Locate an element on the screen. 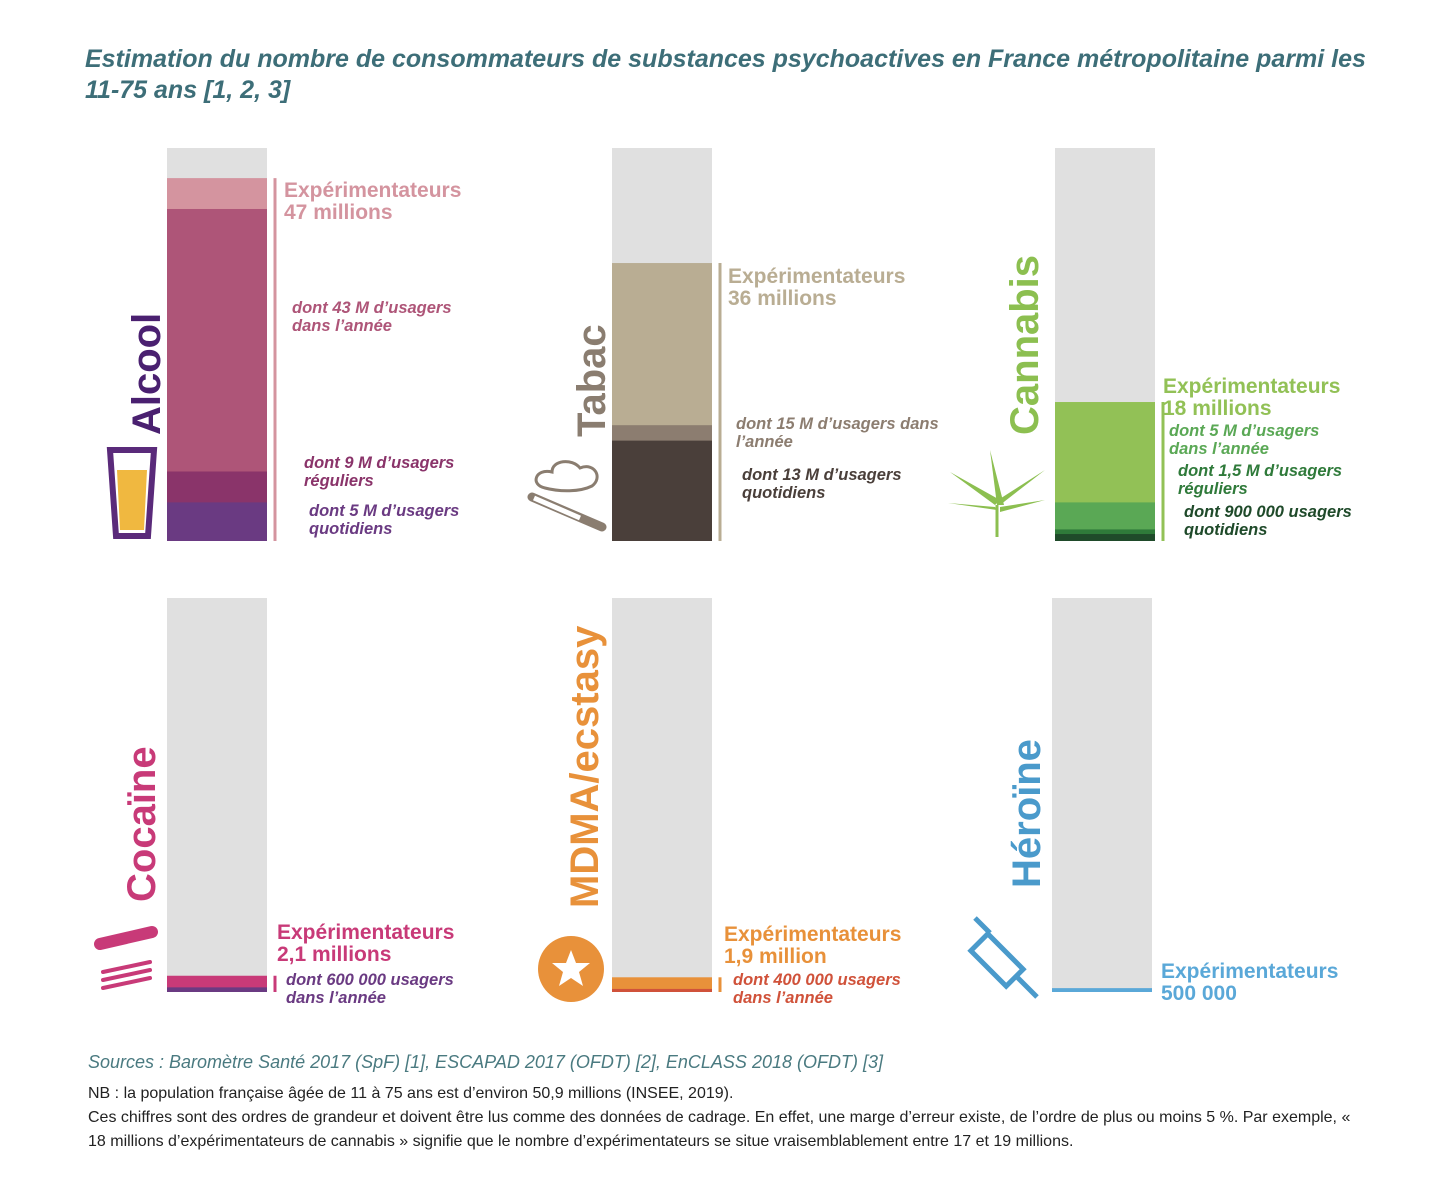 This screenshot has width=1432, height=1178. series-name: dont 13 M d’usagers quotidiens is located at coordinates (822, 484).